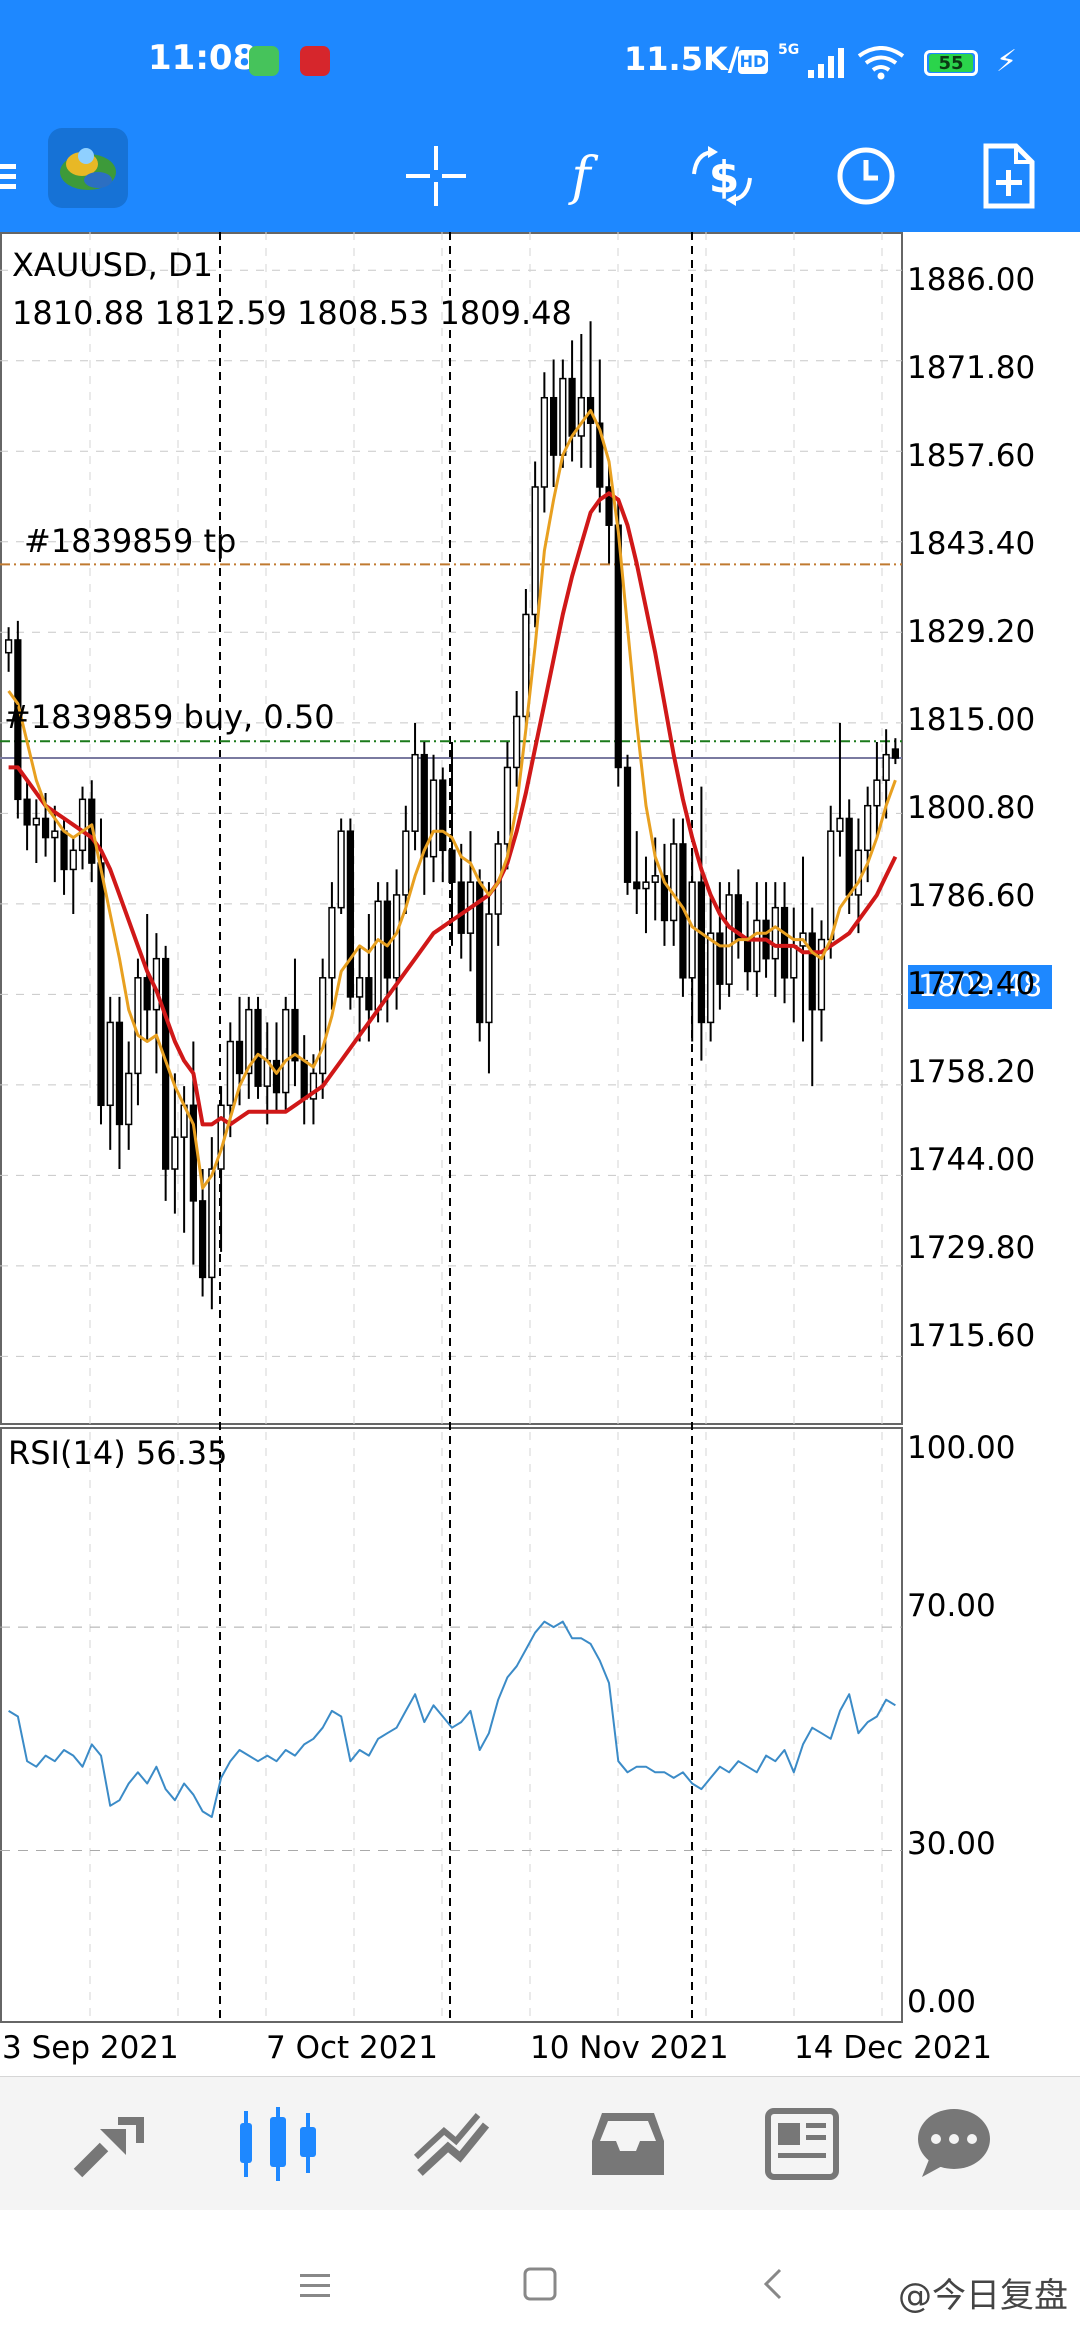  I want to click on messages-icon, so click(954, 2144).